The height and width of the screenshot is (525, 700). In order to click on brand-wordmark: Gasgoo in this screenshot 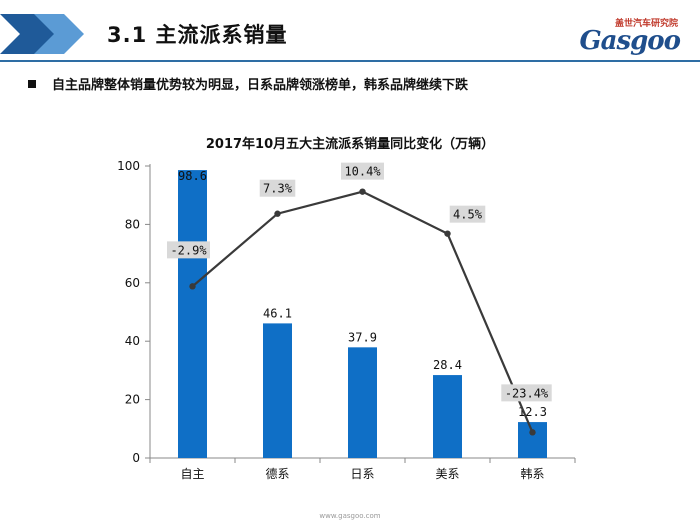, I will do `click(630, 41)`.